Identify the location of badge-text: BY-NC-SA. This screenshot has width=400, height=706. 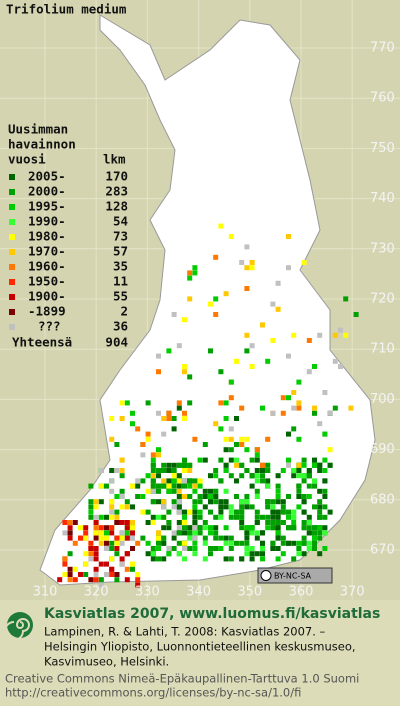
(293, 576).